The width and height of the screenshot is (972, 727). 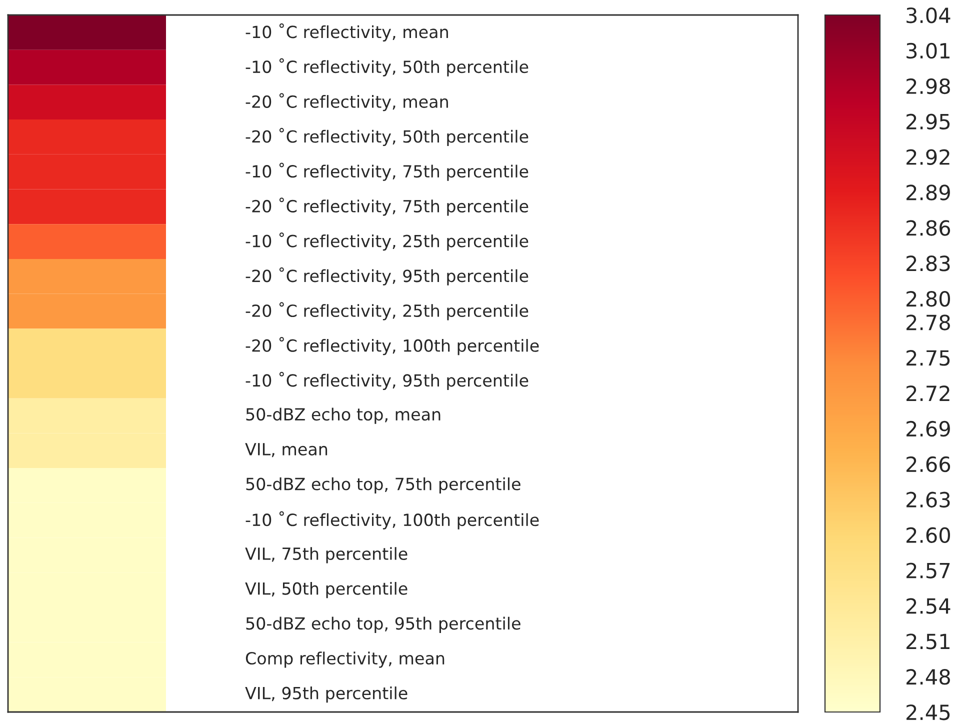 I want to click on y-tick-label: VIL, mean, so click(x=286, y=450).